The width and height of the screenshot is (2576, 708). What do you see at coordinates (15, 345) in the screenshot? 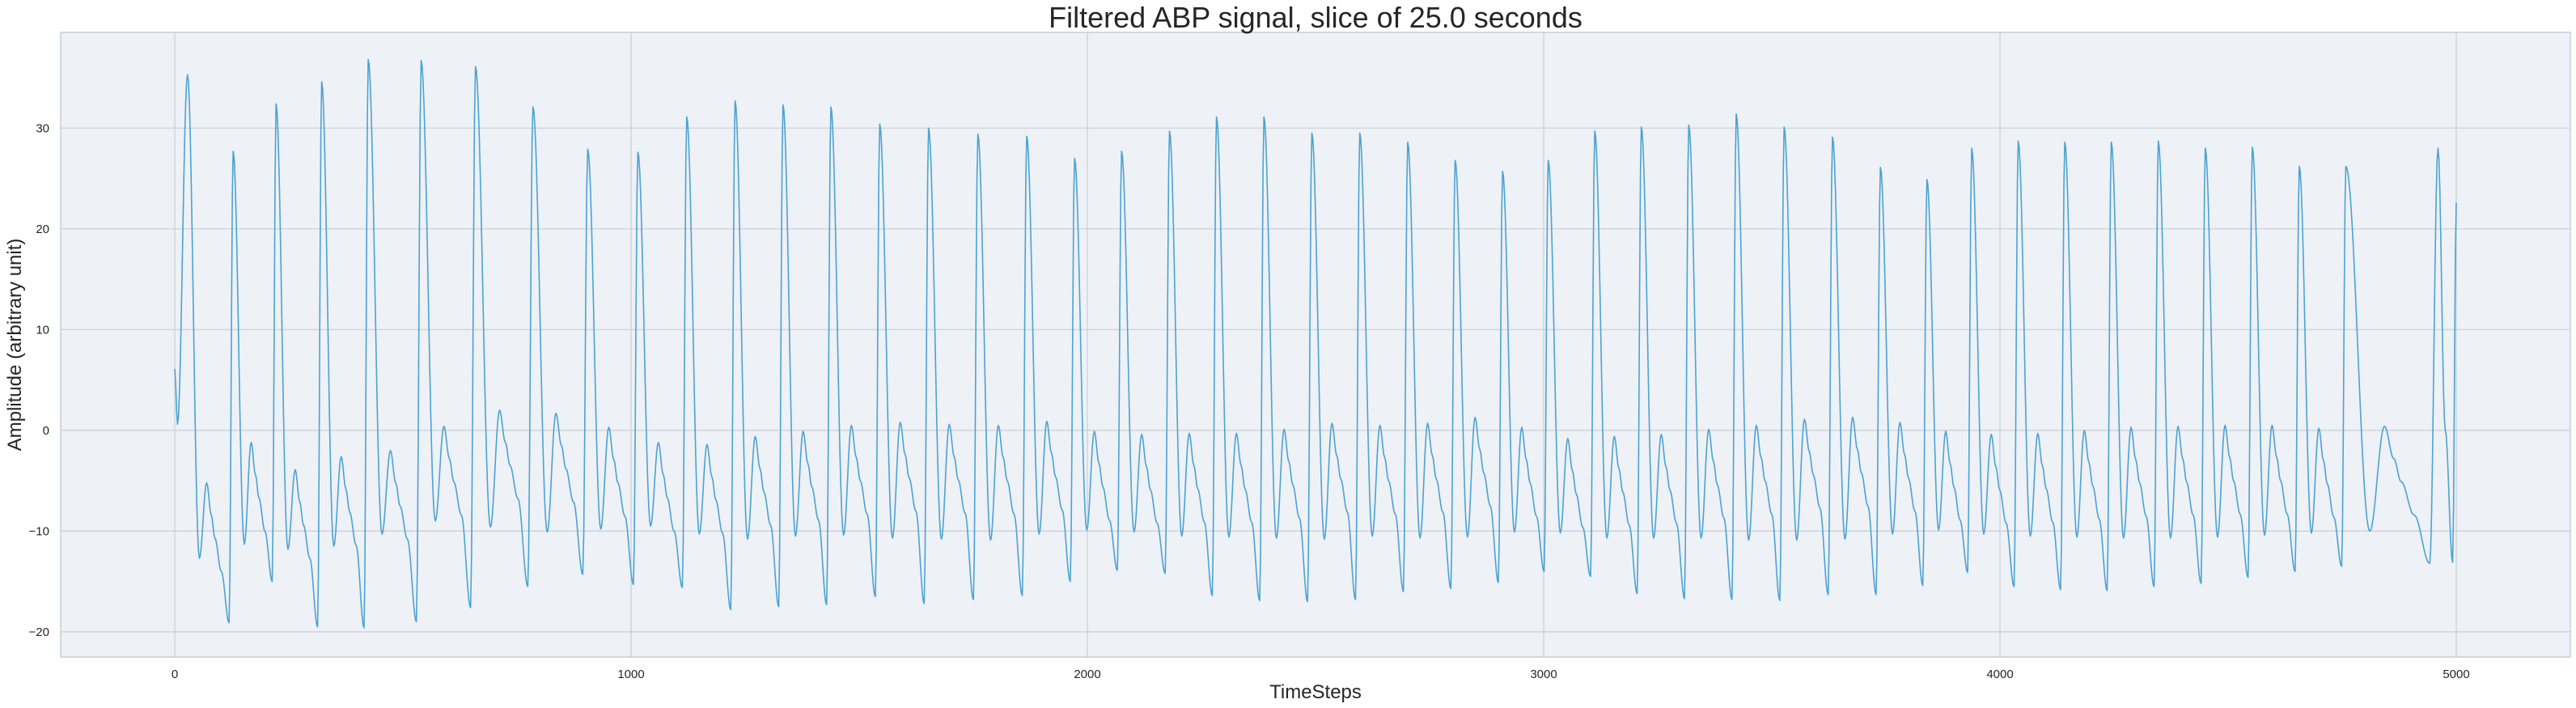
I see `y-axis-label: Amplitude (arbitrary unit)` at bounding box center [15, 345].